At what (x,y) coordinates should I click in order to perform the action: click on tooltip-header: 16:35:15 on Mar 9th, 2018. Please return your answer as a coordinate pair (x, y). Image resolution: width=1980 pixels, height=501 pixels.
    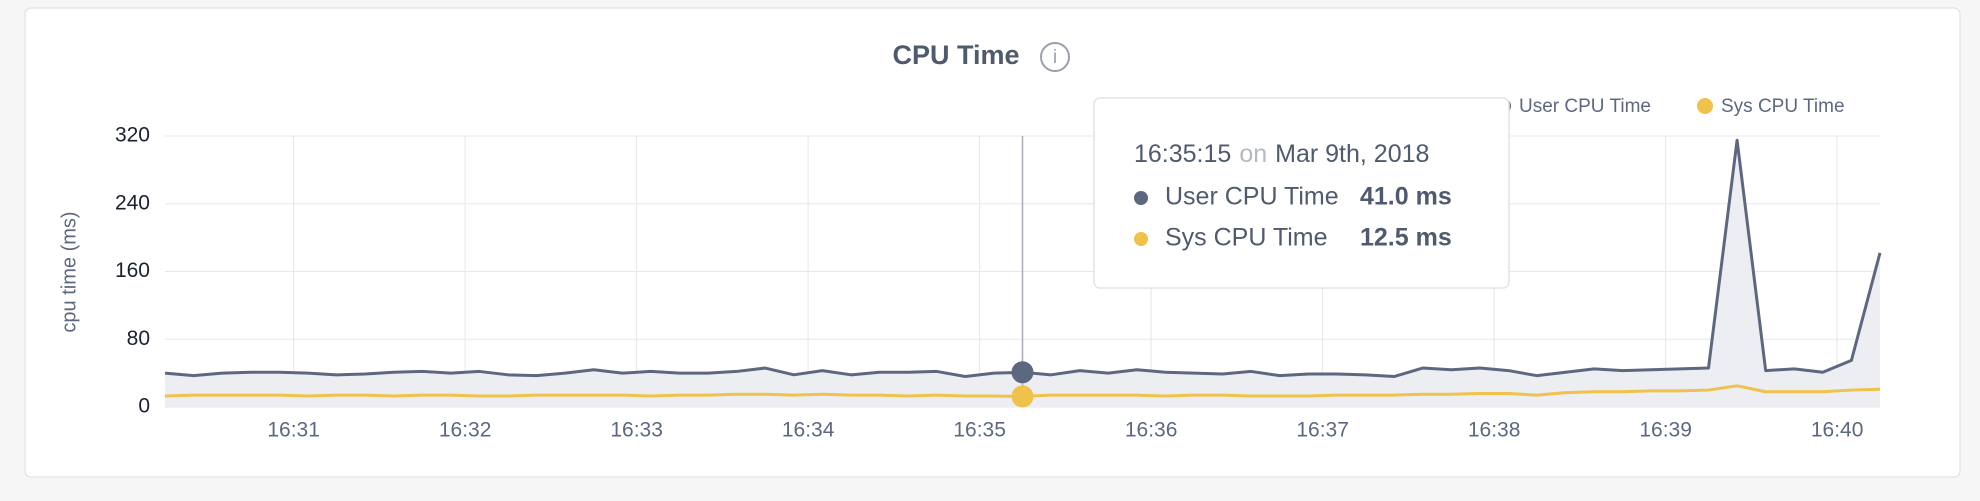
    Looking at the image, I should click on (1281, 154).